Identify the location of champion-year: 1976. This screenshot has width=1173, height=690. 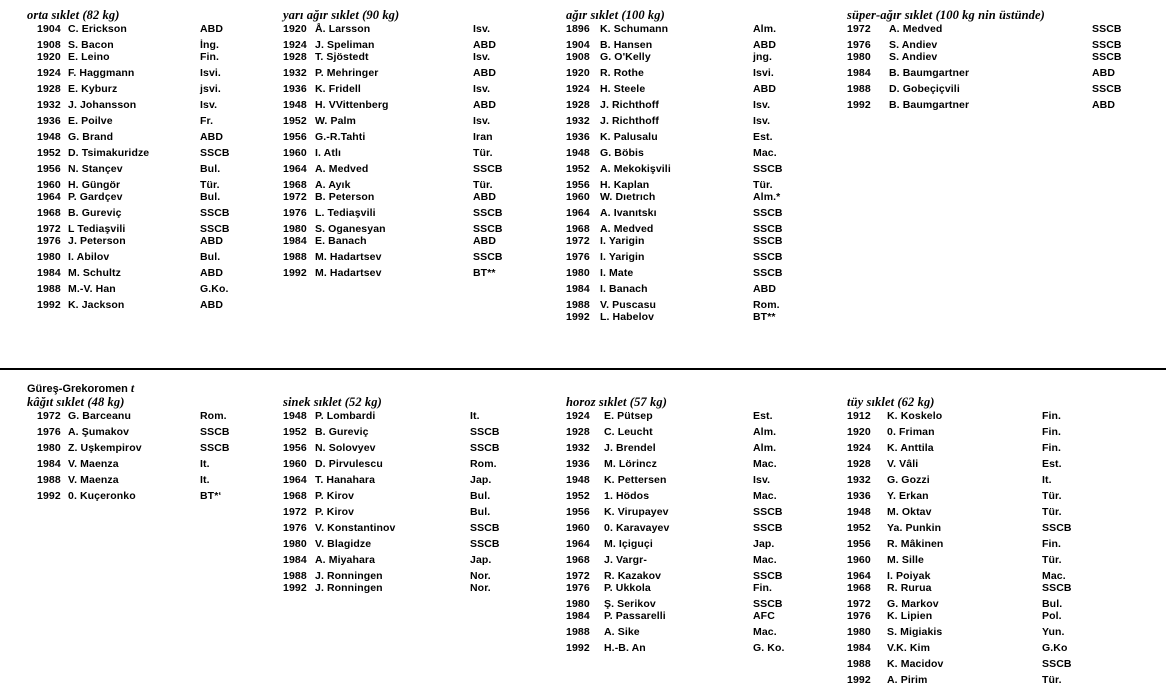
(859, 45).